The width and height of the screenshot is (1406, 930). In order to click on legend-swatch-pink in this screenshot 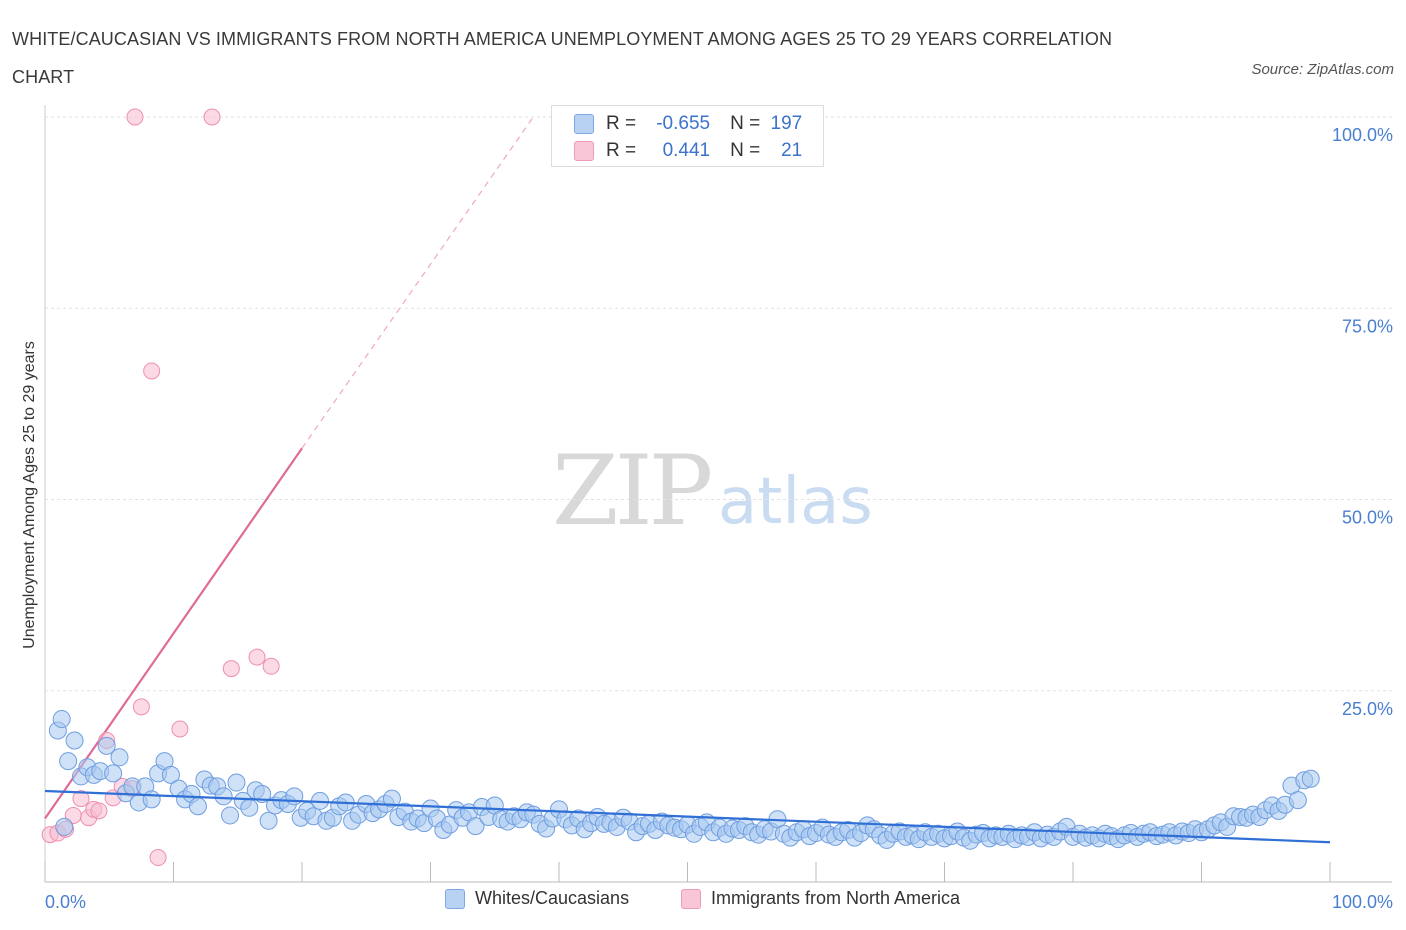, I will do `click(584, 151)`.